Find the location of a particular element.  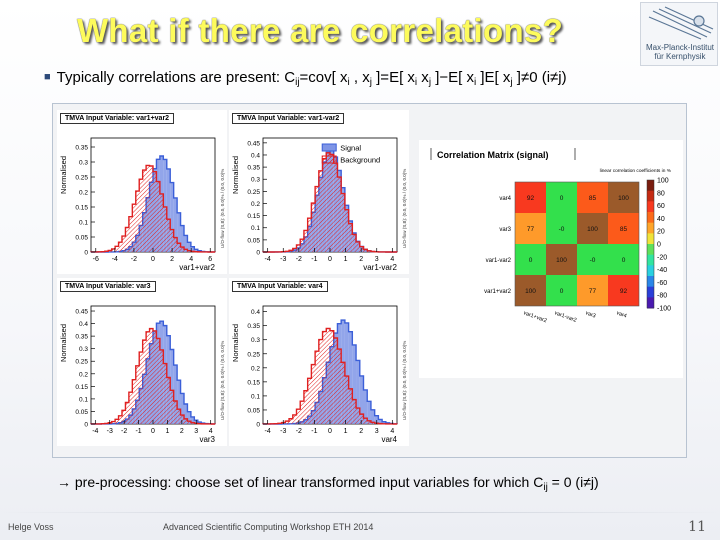

x-tick-label: -2 is located at coordinates (299, 259).